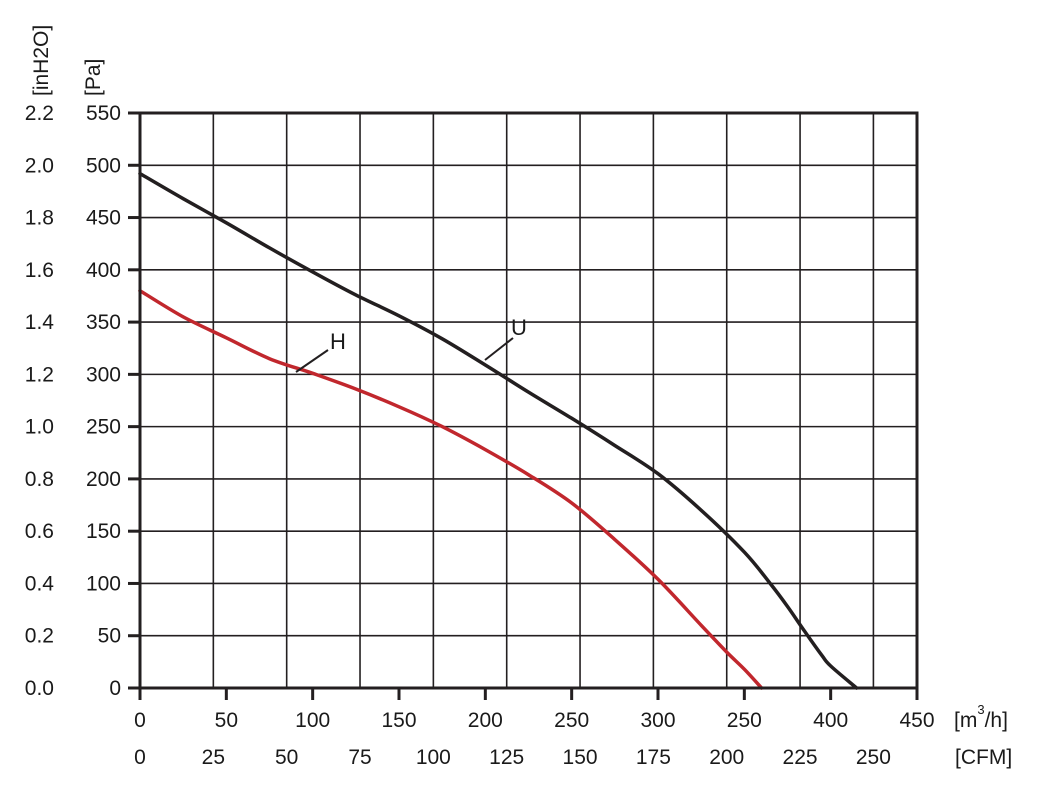  Describe the element at coordinates (226, 720) in the screenshot. I see `x-tick-label-m3h: 50` at that location.